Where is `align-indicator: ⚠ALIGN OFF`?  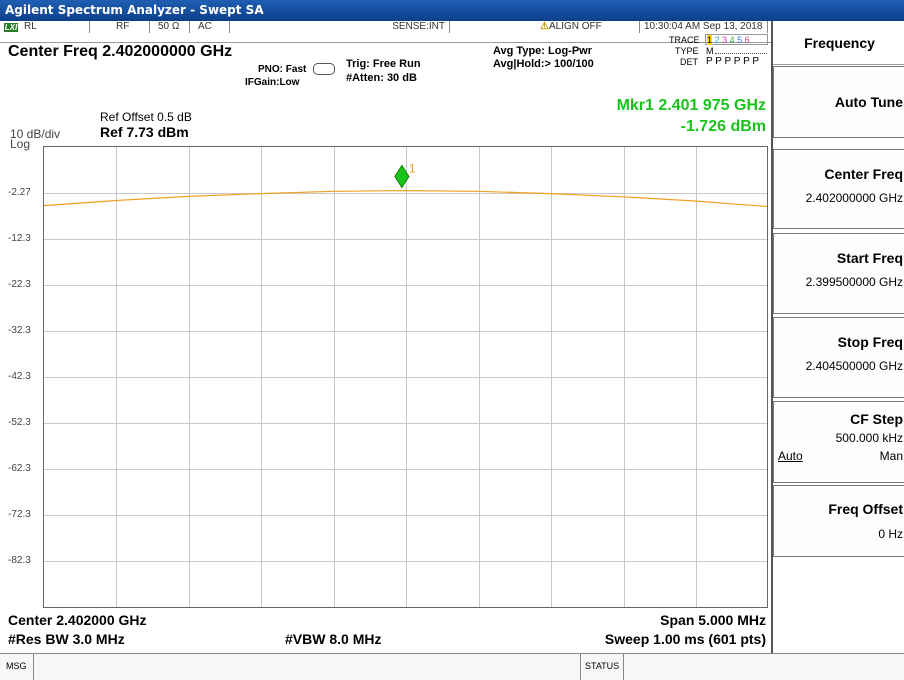
align-indicator: ⚠ALIGN OFF is located at coordinates (545, 27).